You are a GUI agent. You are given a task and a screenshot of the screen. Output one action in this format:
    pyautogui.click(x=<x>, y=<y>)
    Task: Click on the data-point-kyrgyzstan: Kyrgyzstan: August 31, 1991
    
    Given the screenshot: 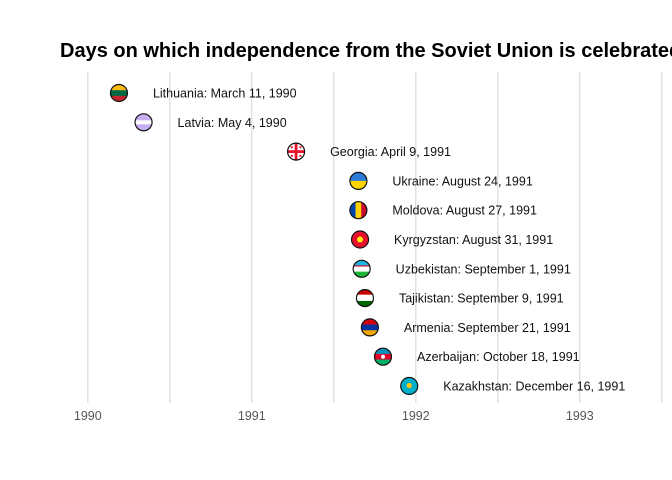 What is the action you would take?
    pyautogui.click(x=451, y=239)
    